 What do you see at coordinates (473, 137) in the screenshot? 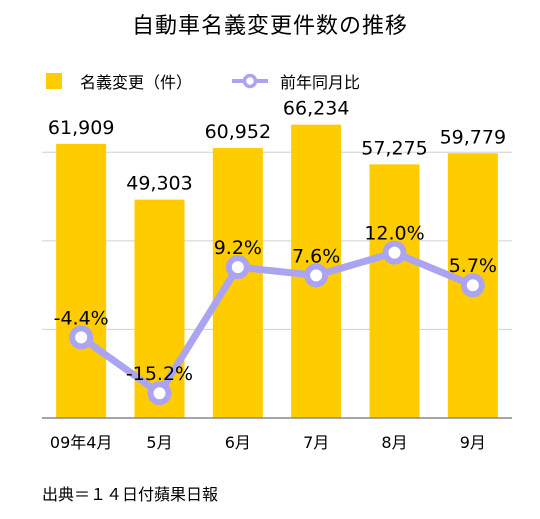
I see `bar-value-label-5: 59,779` at bounding box center [473, 137].